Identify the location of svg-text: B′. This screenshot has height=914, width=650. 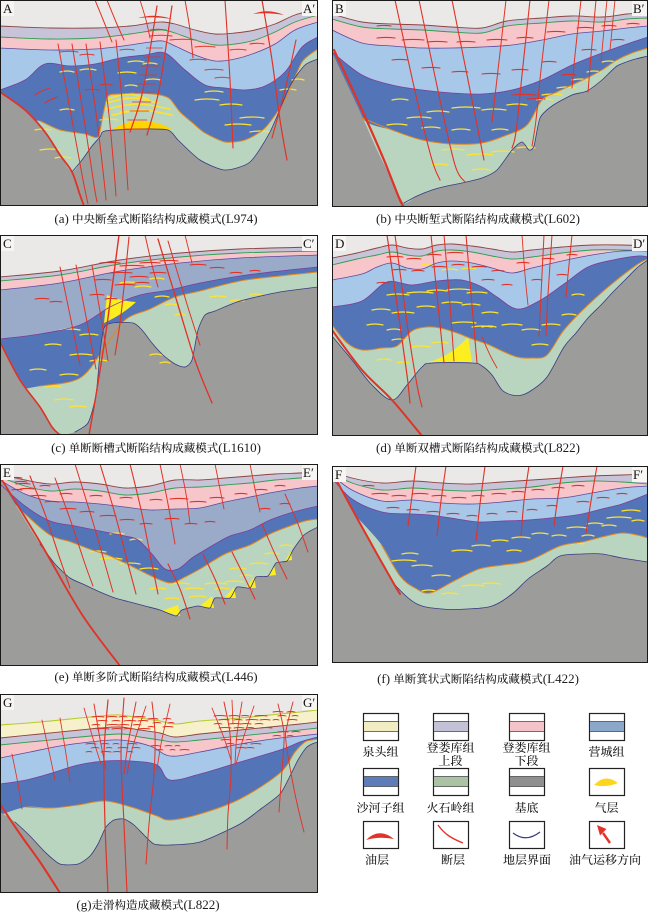
(639, 8).